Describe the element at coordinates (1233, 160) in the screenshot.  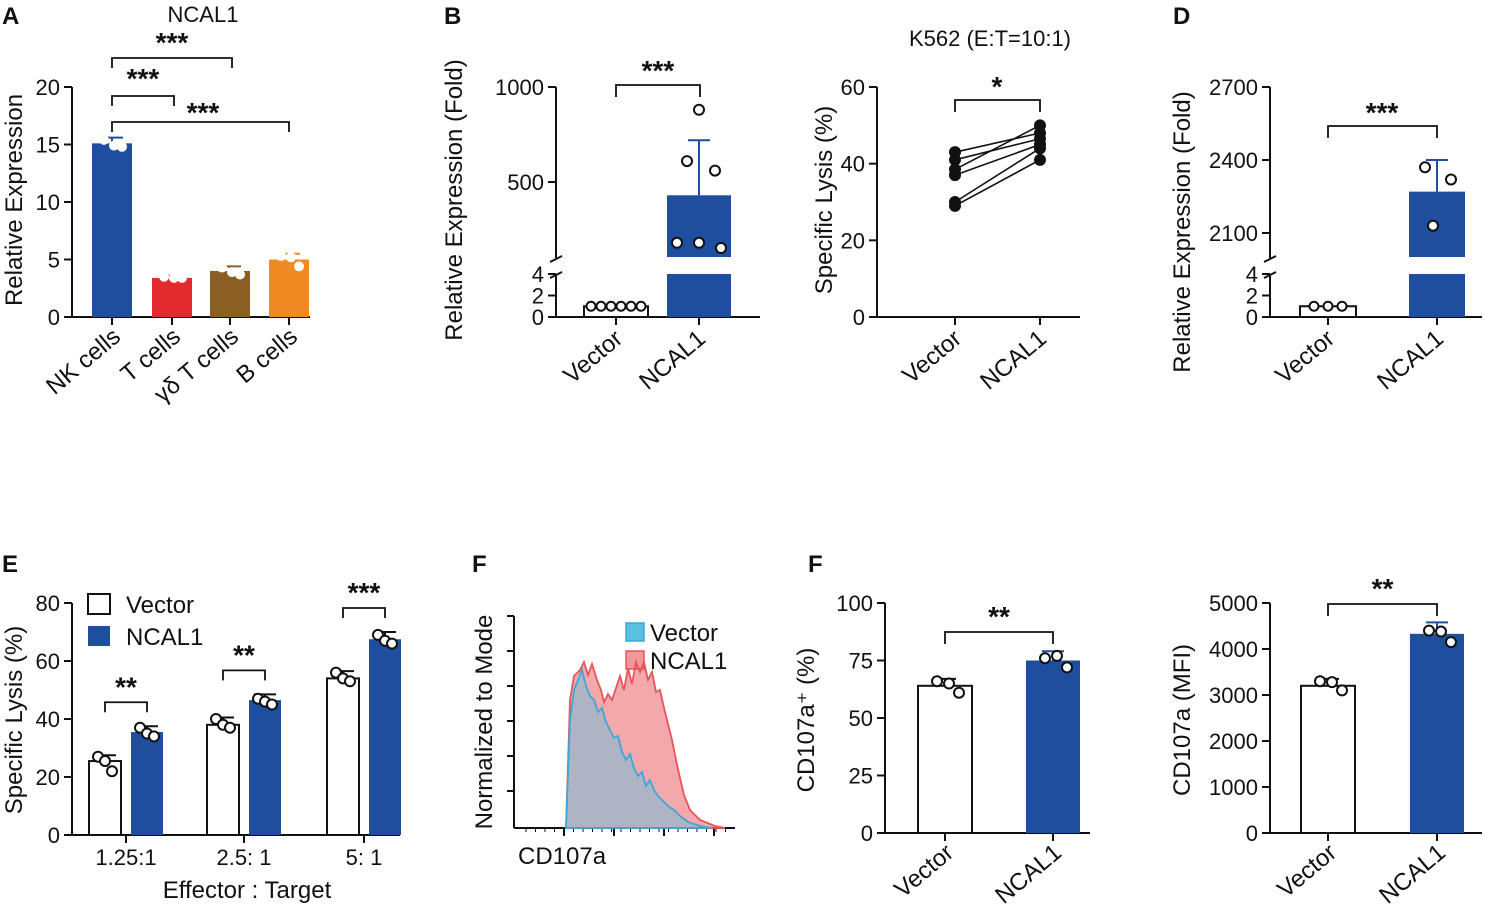
I see `panel-c-y-tick-label: 2400` at that location.